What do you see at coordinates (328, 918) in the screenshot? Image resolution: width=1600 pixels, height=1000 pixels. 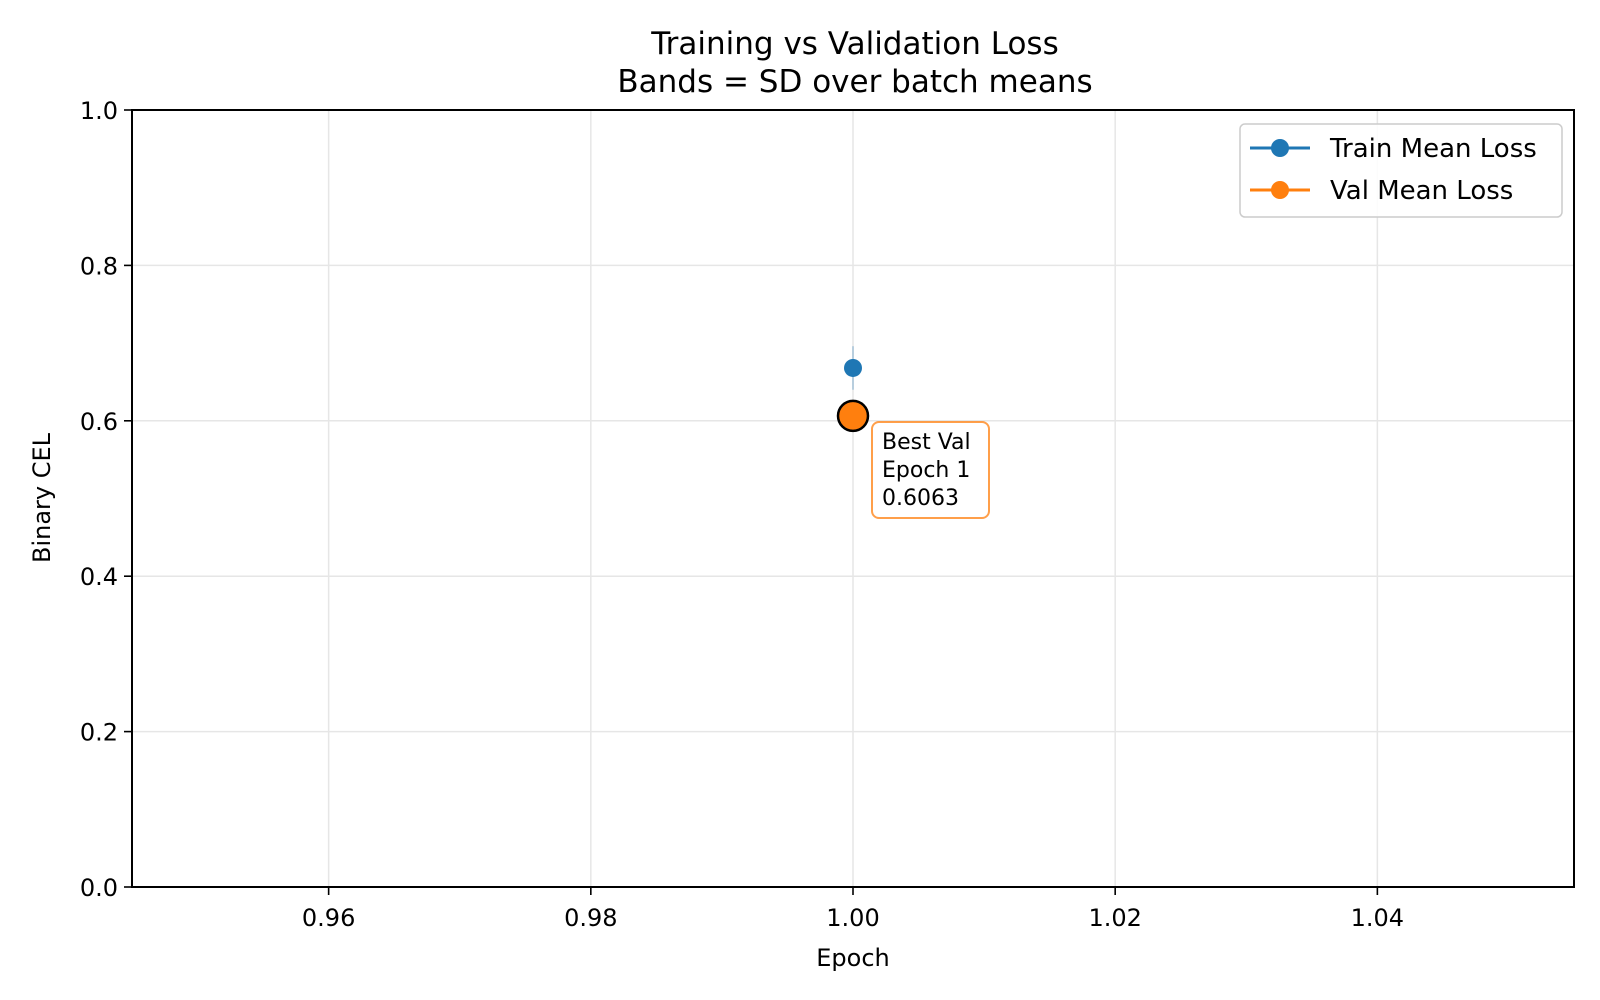 I see `x-tick-label: 0.96` at bounding box center [328, 918].